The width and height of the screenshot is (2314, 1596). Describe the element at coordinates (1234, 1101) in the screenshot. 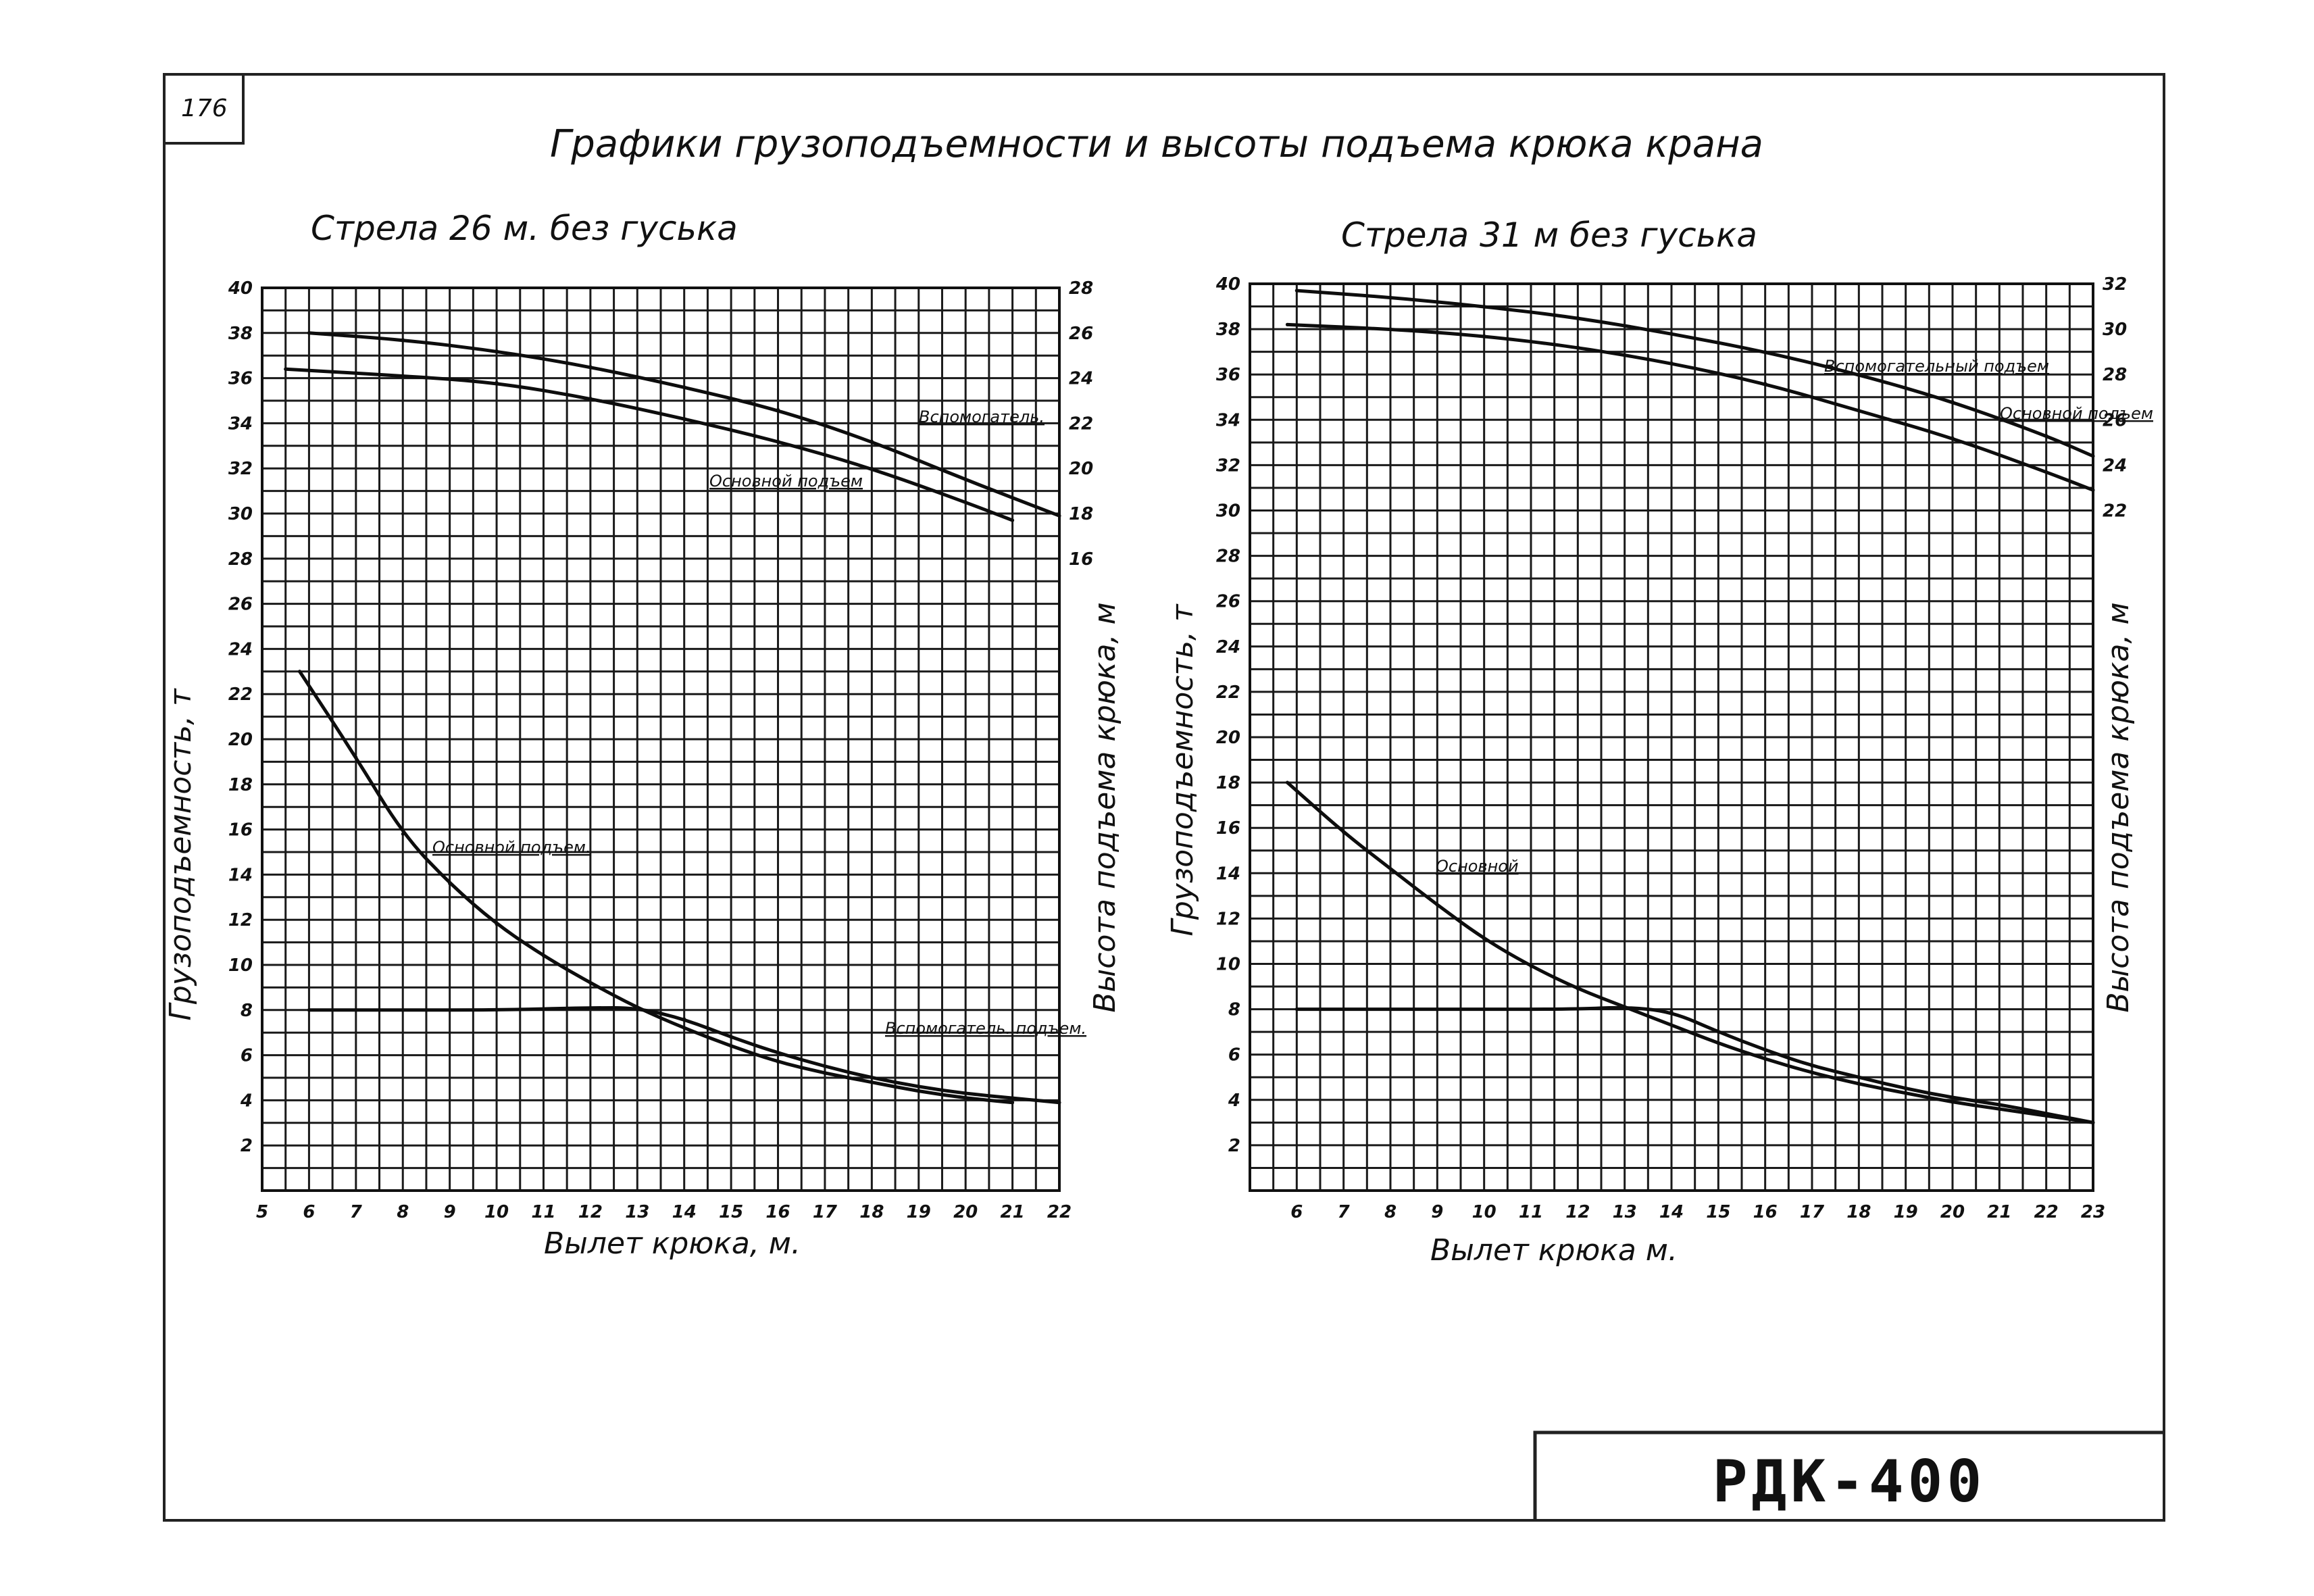

I see `y-tick-label: 4` at that location.